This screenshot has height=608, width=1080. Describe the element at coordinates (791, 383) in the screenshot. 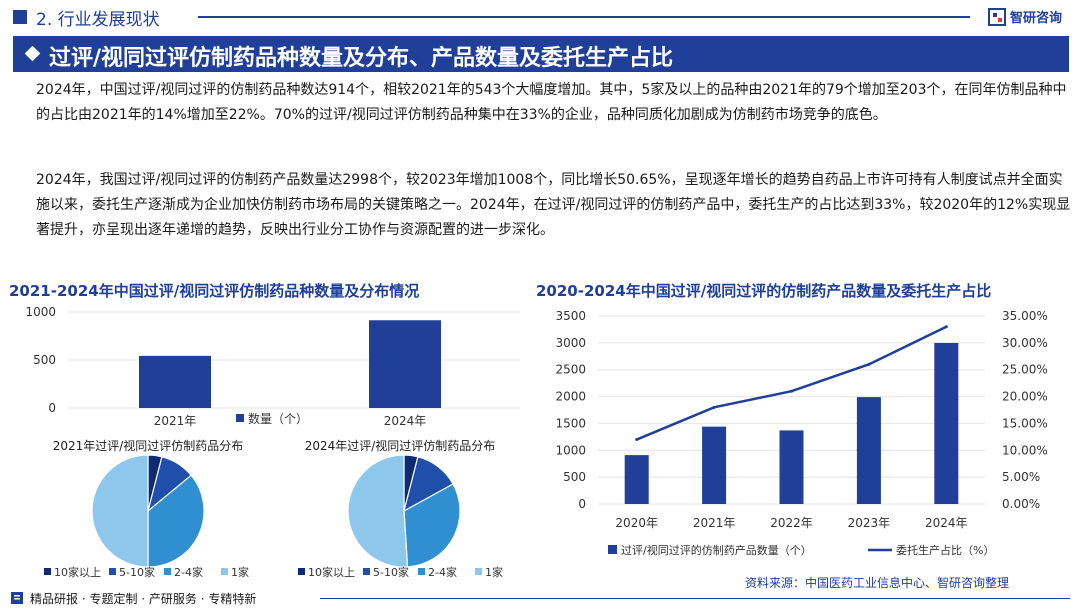

I see `line-series-outsourced-share` at that location.